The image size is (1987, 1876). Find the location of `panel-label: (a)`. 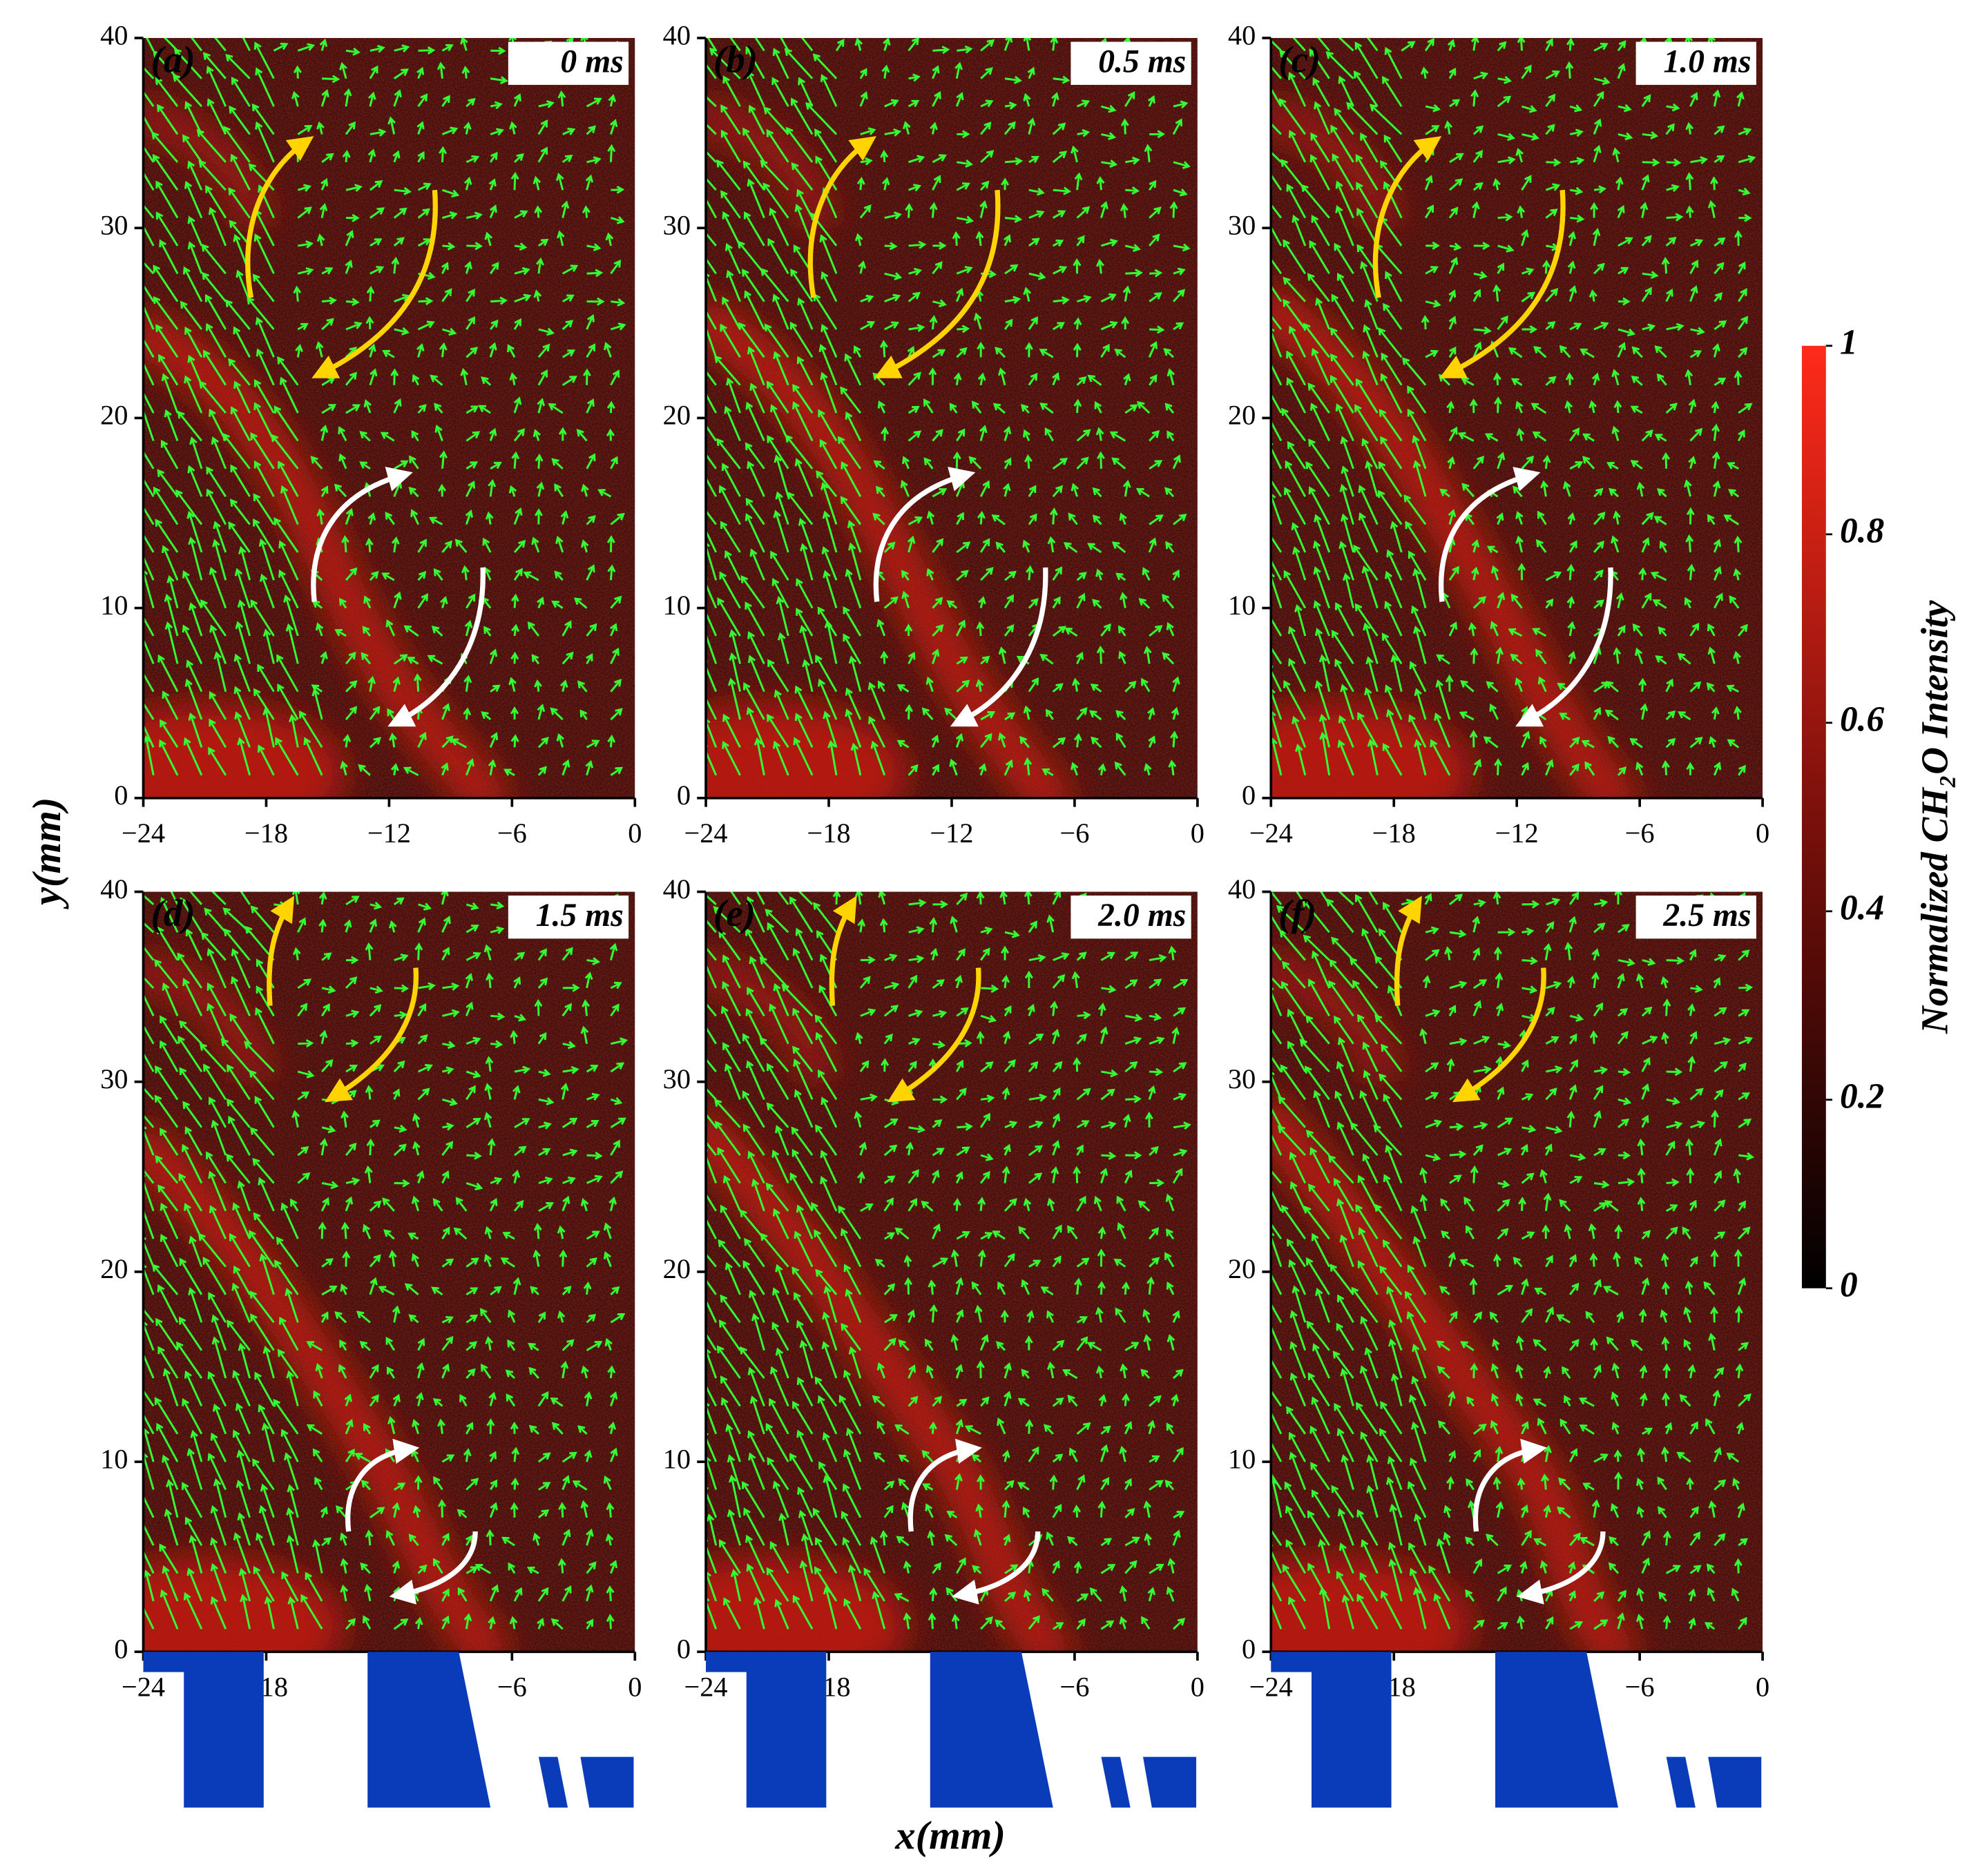

panel-label: (a) is located at coordinates (173, 59).